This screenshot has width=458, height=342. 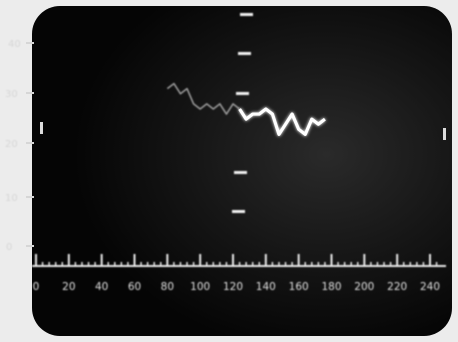 What do you see at coordinates (11, 144) in the screenshot?
I see `y-tick-label: 20` at bounding box center [11, 144].